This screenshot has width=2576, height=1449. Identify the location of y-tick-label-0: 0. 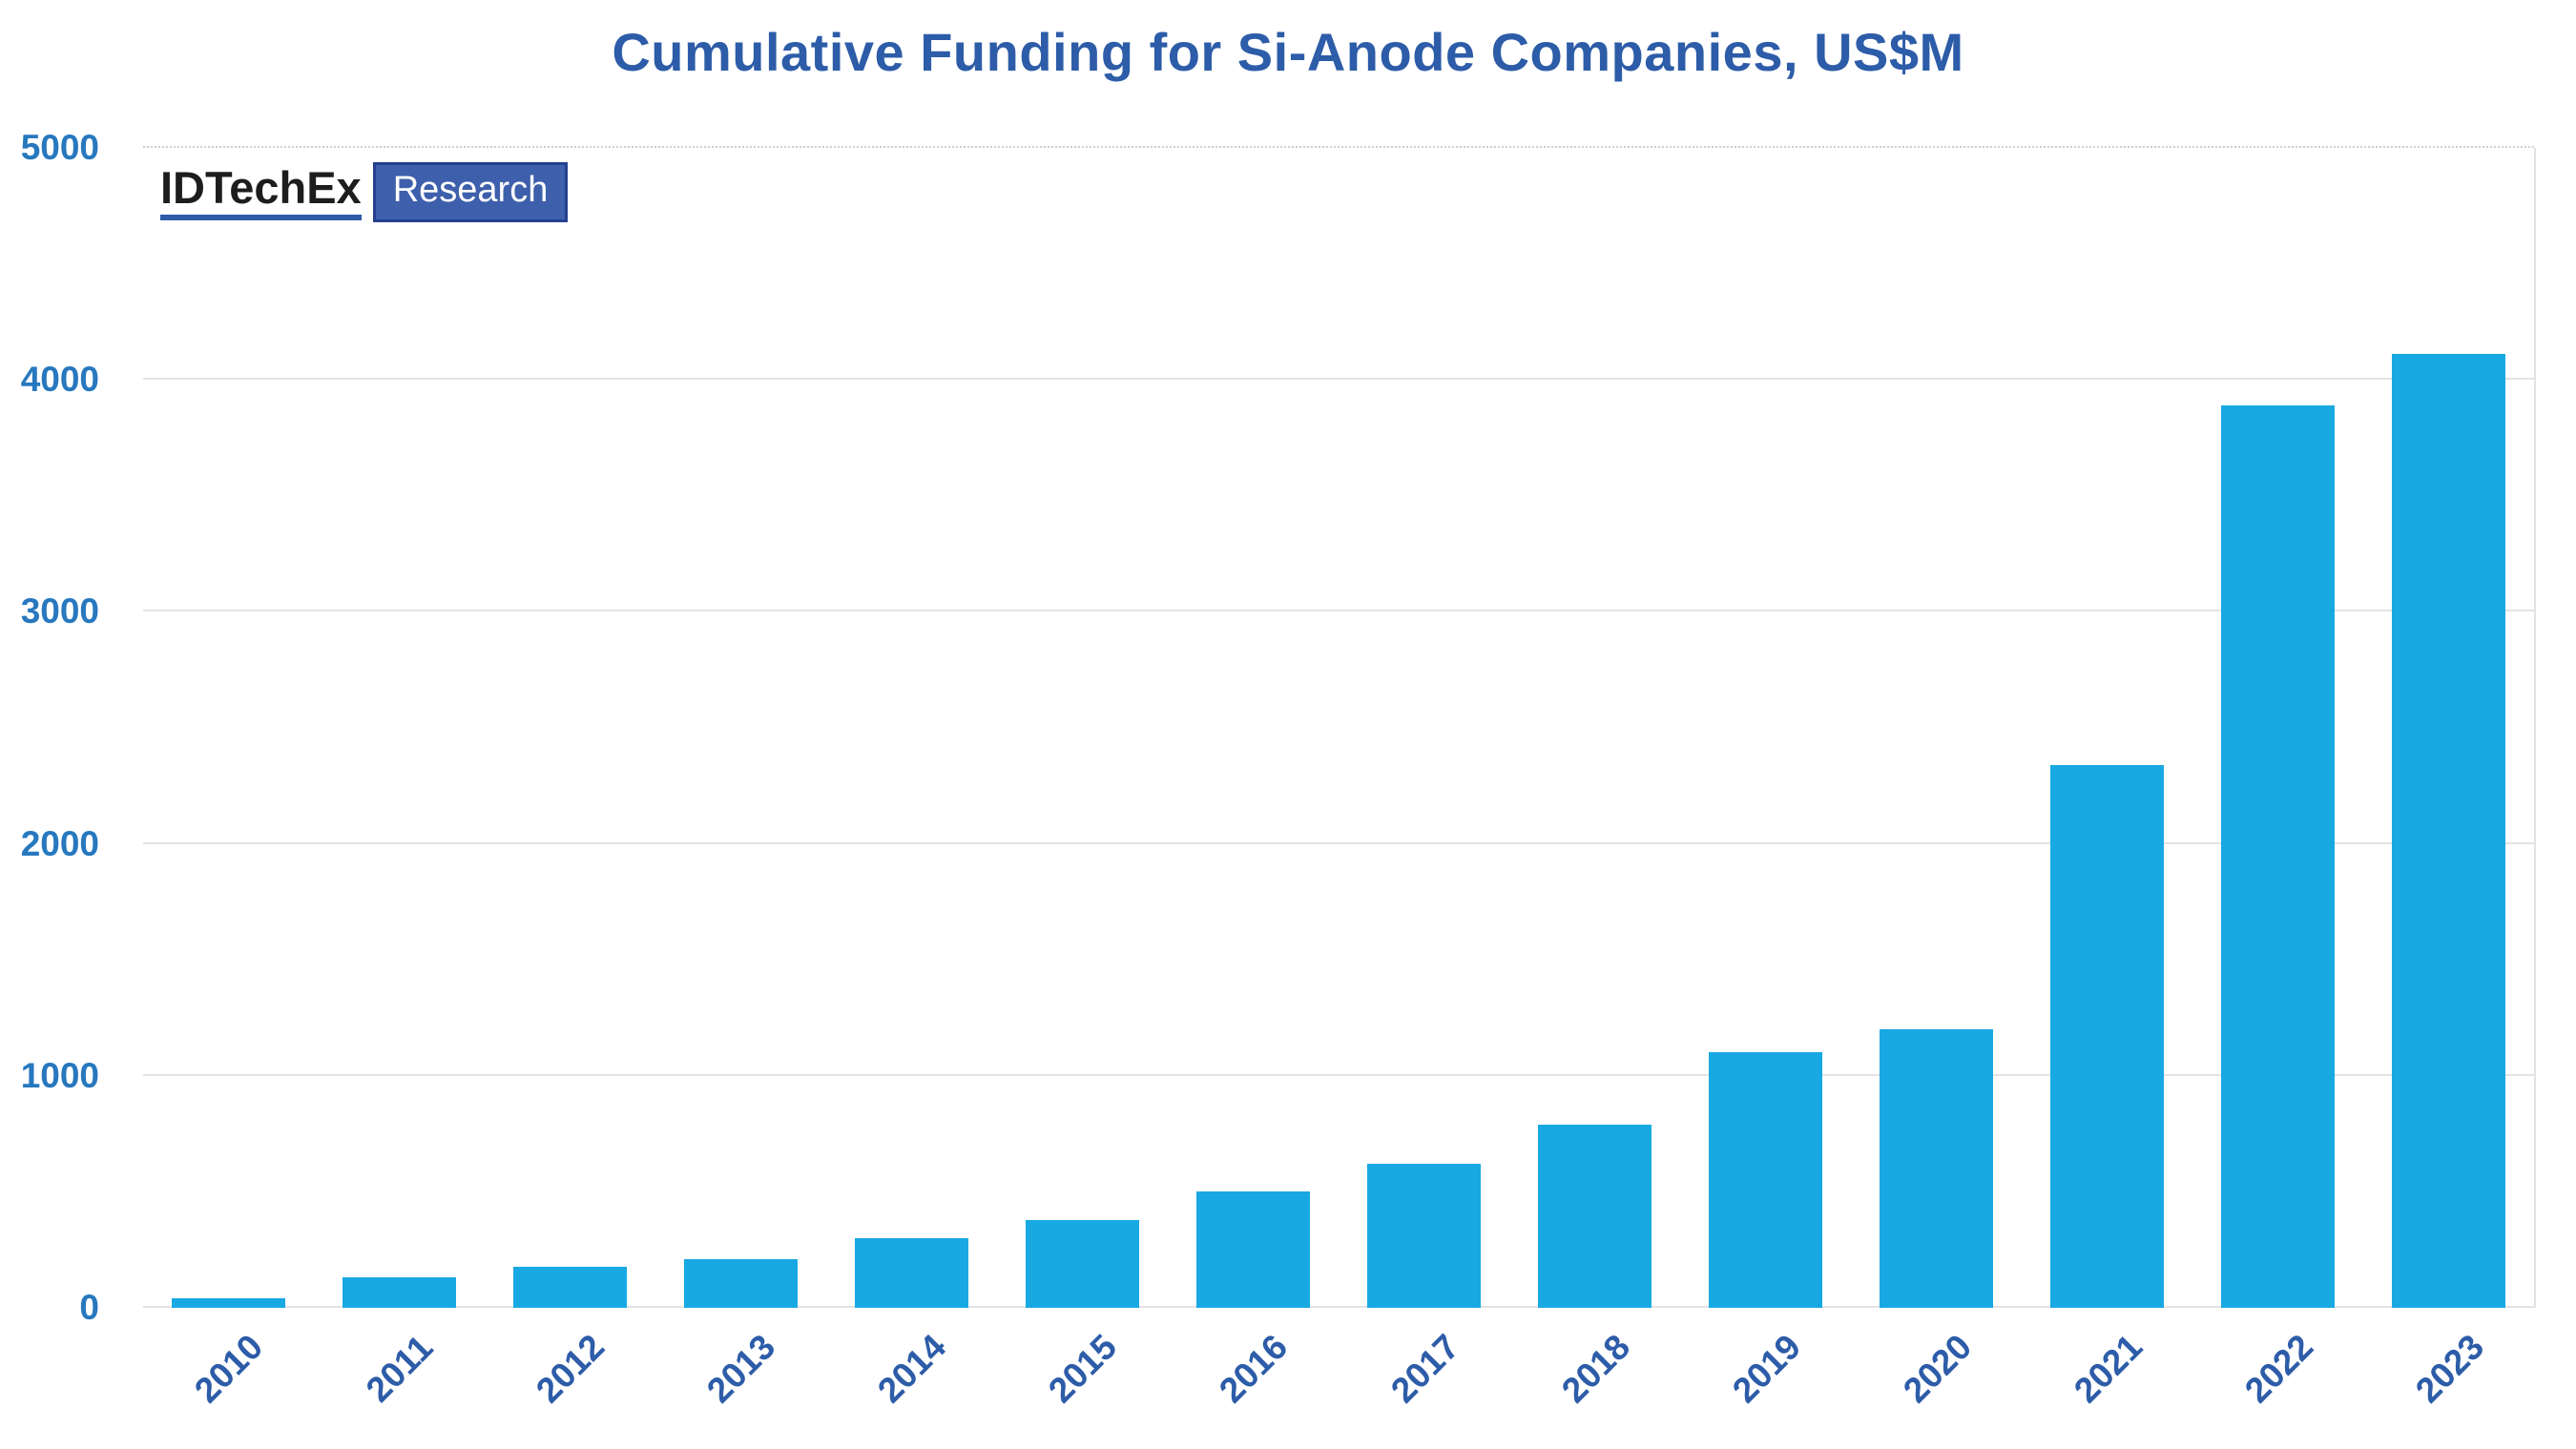
(89, 1307).